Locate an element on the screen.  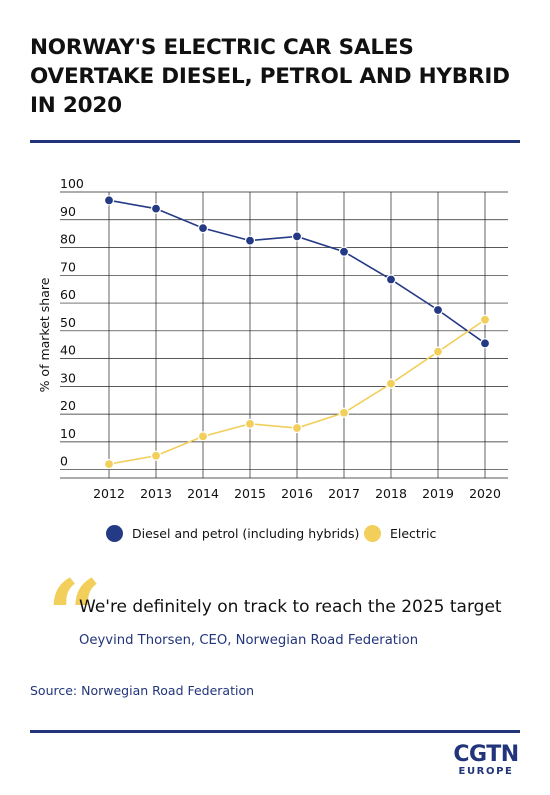
x-tick-label: 2012 is located at coordinates (109, 493).